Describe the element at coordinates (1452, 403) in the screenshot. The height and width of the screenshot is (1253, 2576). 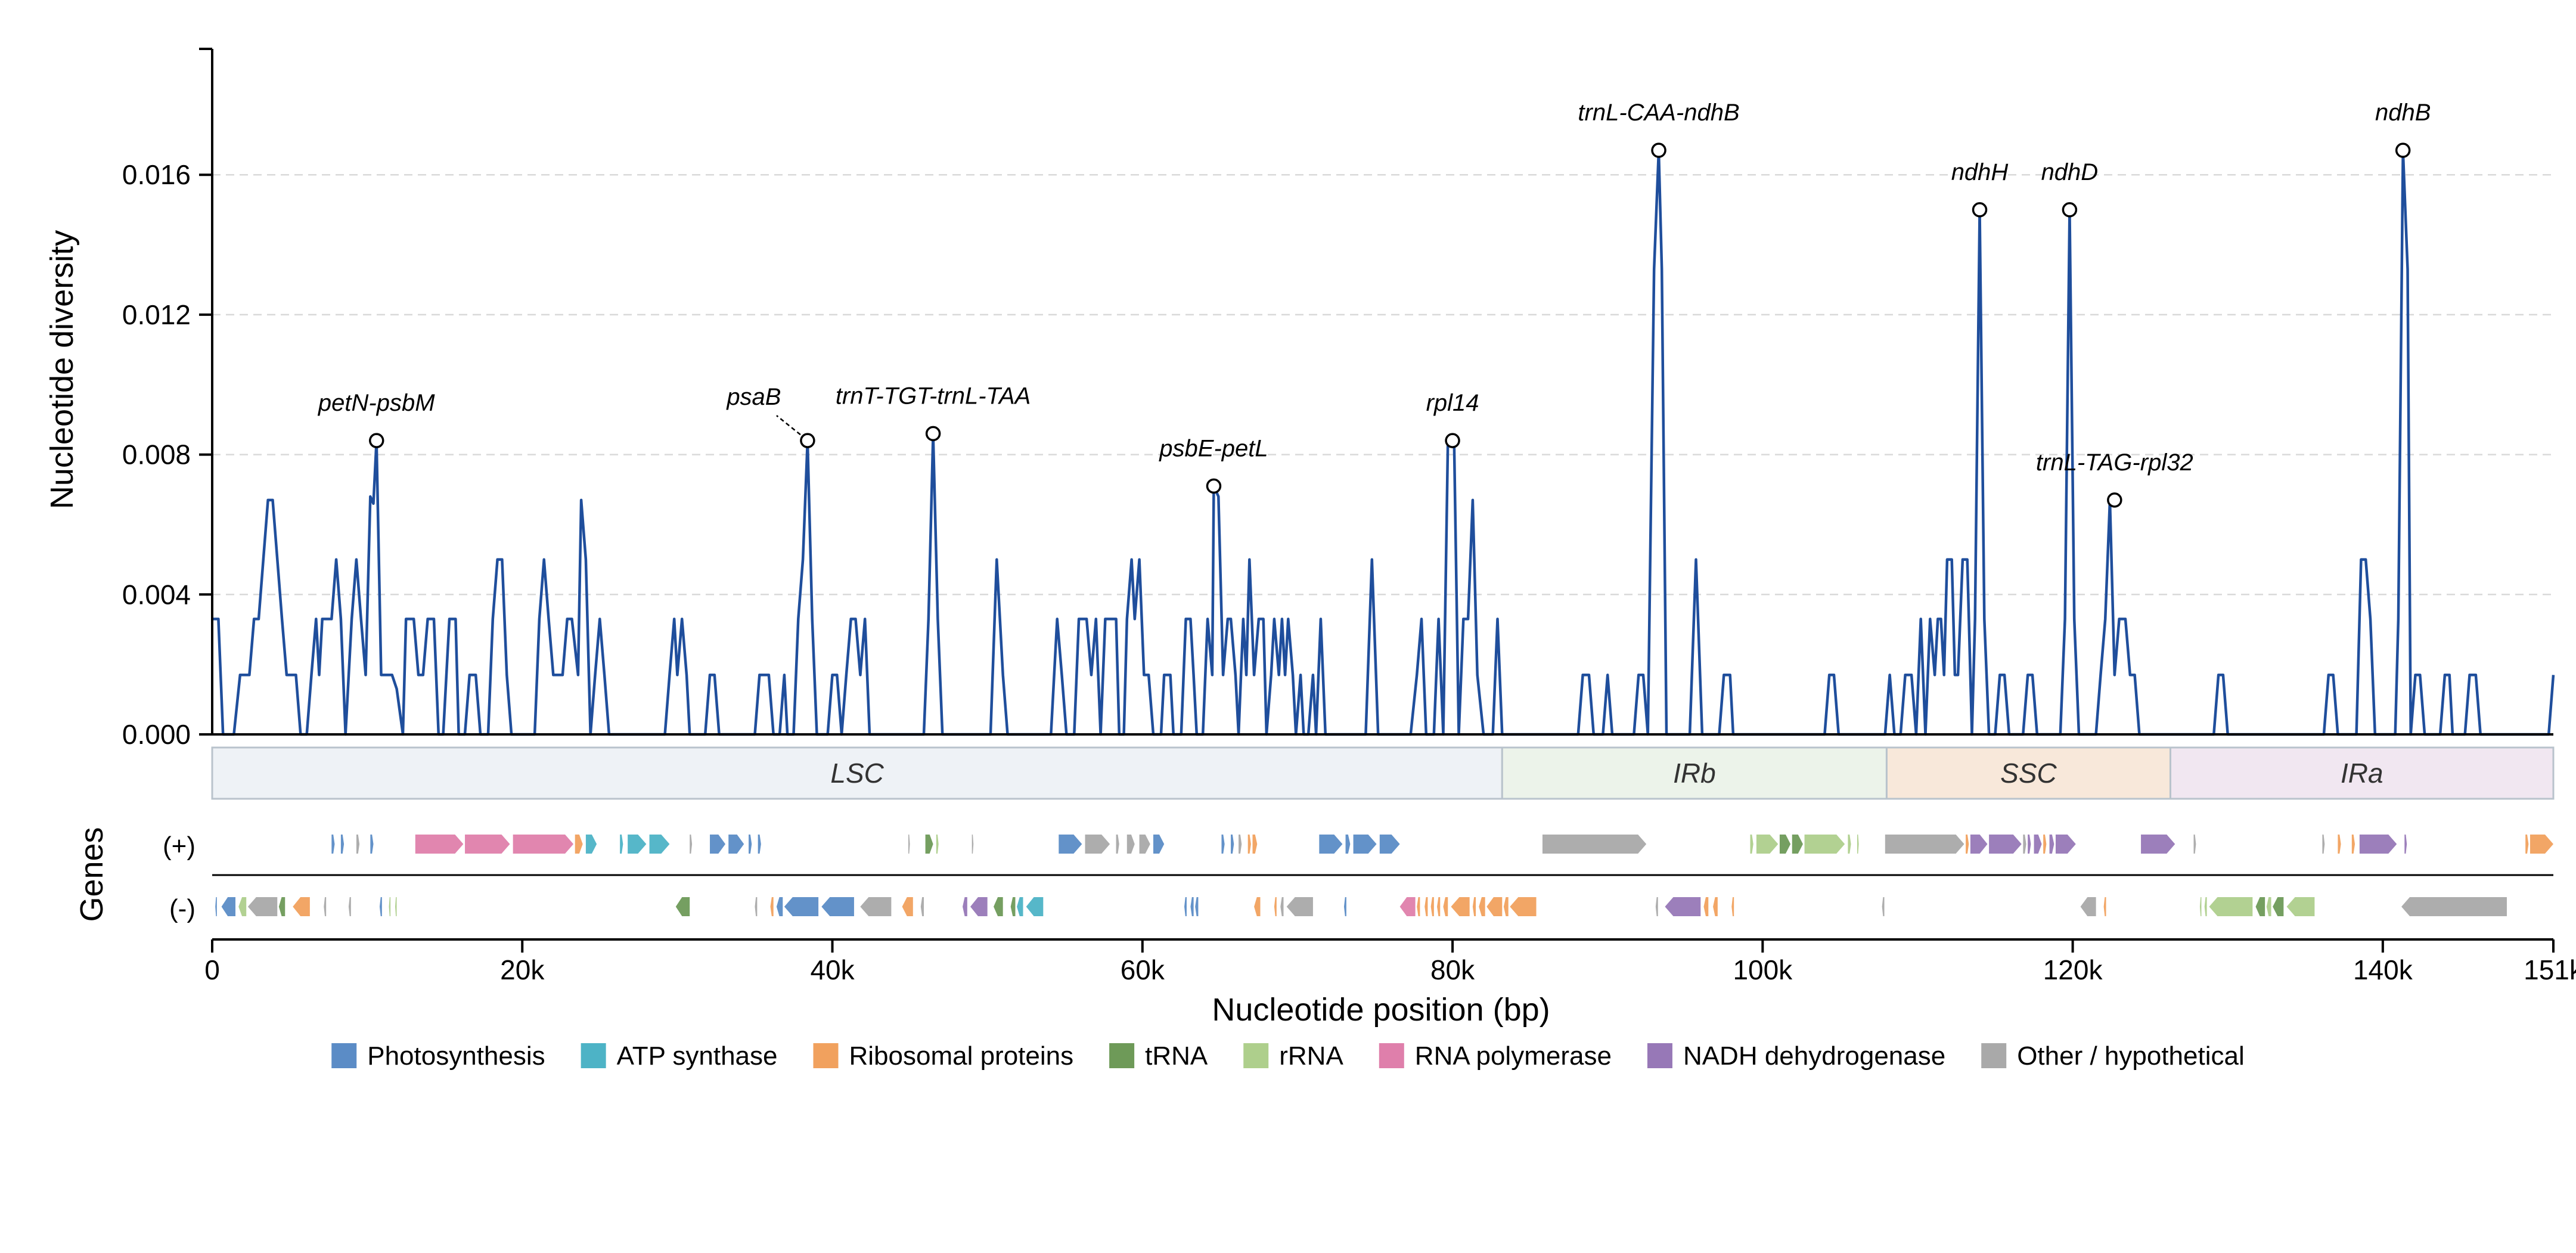
I see `peak-label: rpl14` at that location.